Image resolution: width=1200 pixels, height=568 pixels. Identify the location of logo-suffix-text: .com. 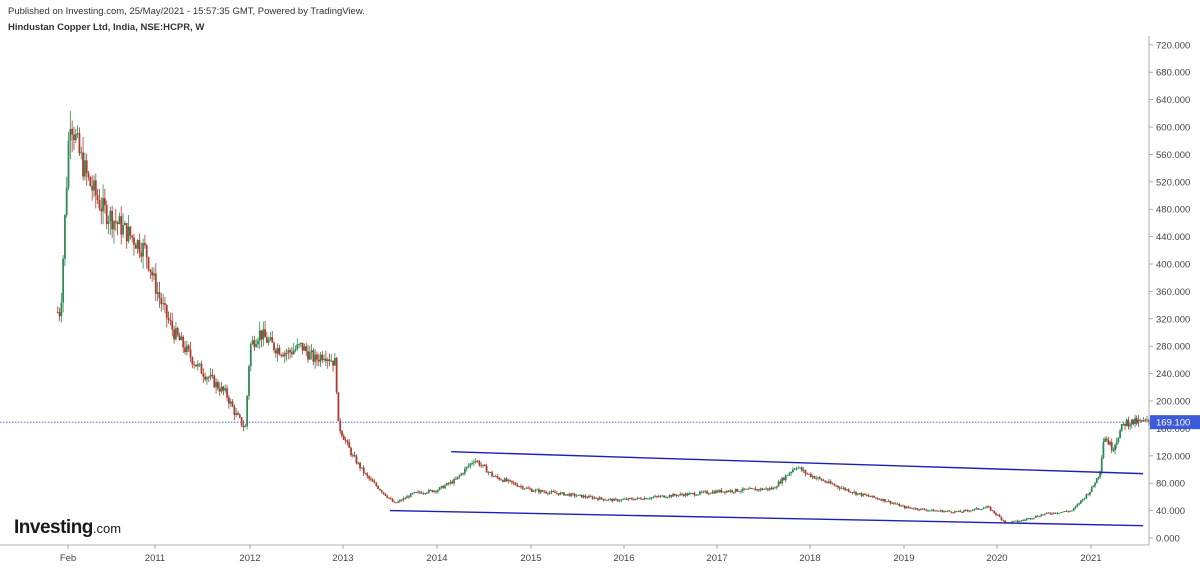
(107, 528).